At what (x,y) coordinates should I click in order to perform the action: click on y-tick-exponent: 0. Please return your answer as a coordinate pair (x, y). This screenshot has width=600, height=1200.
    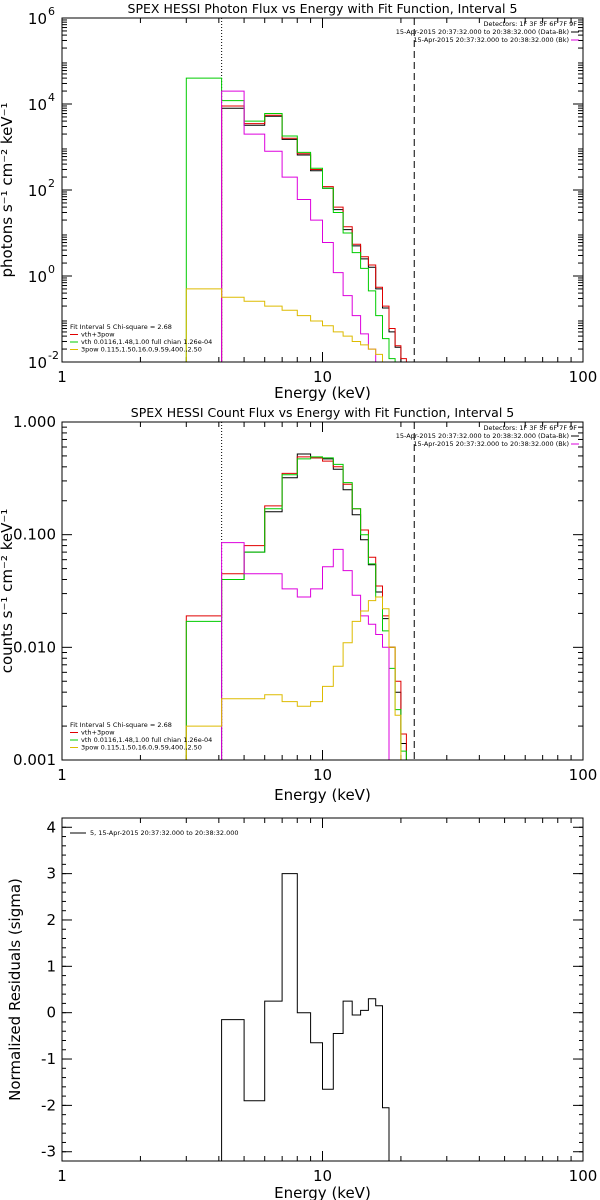
    Looking at the image, I should click on (51, 269).